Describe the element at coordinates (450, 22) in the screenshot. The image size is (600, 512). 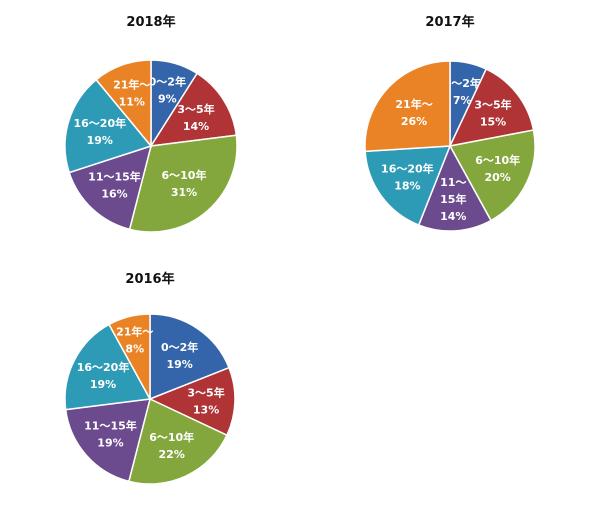
I see `chart-title-2017: 2017年` at that location.